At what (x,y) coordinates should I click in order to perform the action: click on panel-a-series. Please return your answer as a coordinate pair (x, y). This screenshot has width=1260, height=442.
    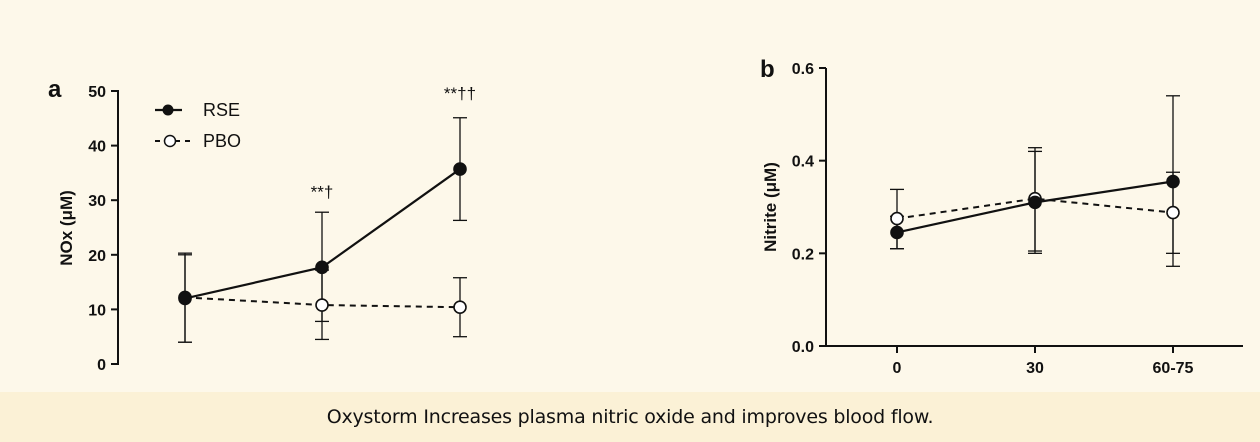
    Looking at the image, I should click on (322, 230).